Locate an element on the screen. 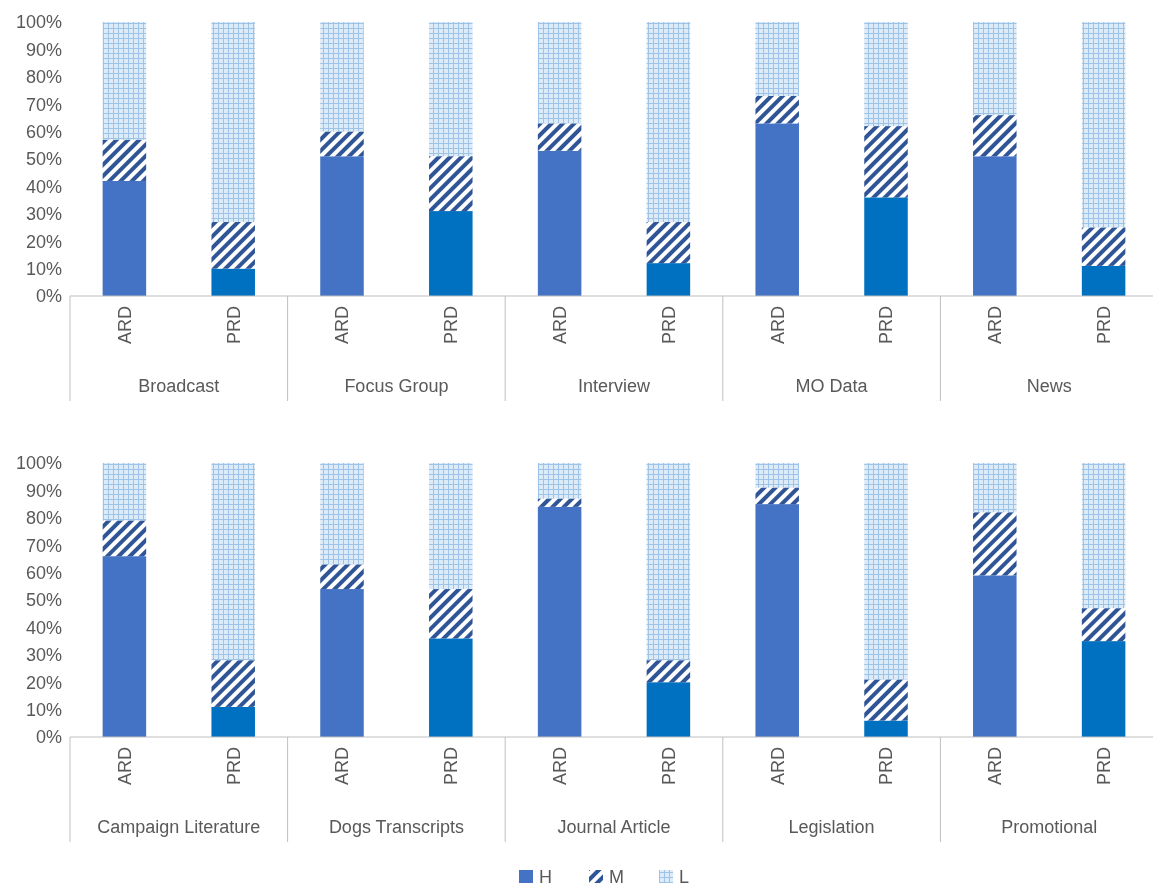 The width and height of the screenshot is (1161, 891). text: Broadcast is located at coordinates (179, 386).